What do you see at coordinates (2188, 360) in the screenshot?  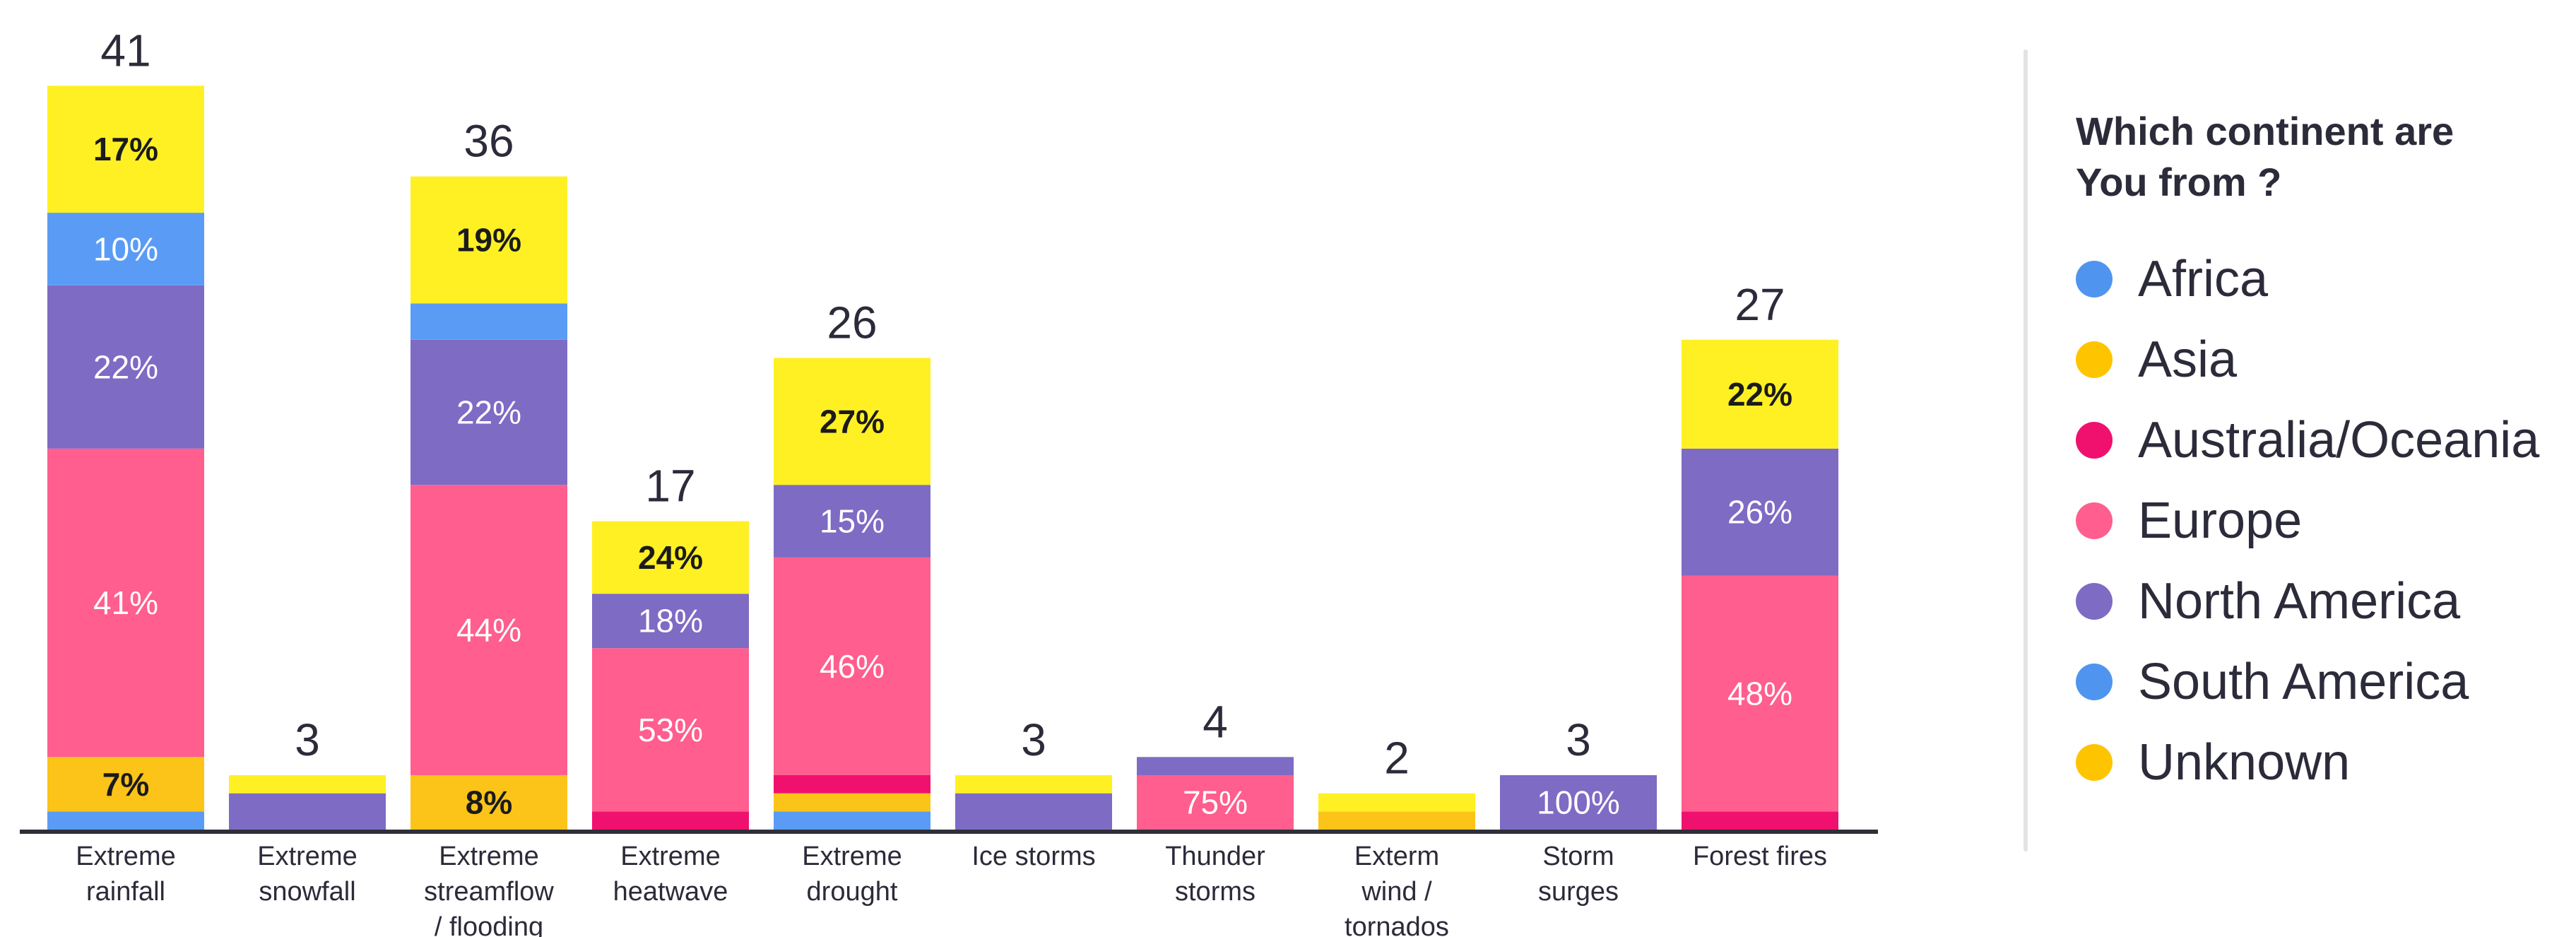 I see `legend-label-asia: Asia` at bounding box center [2188, 360].